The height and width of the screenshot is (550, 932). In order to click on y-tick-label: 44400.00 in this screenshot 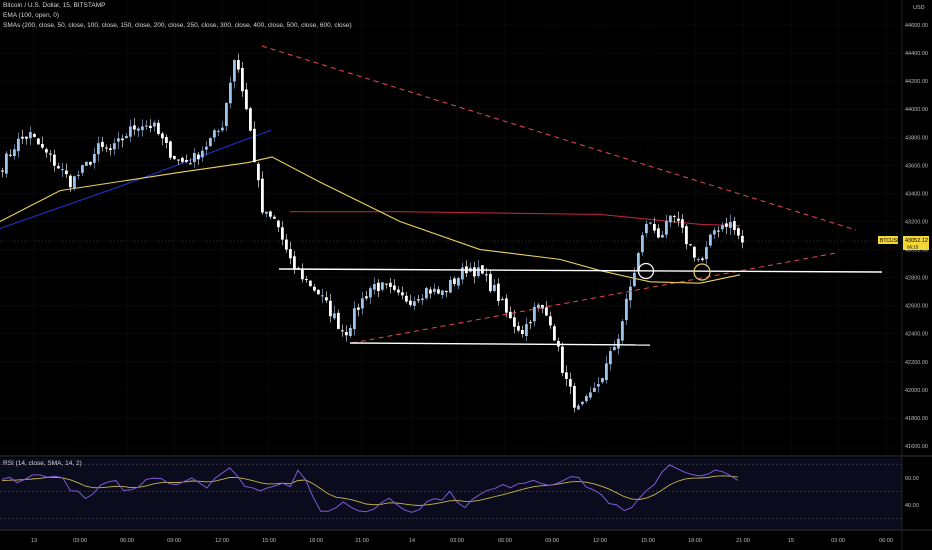, I will do `click(916, 54)`.